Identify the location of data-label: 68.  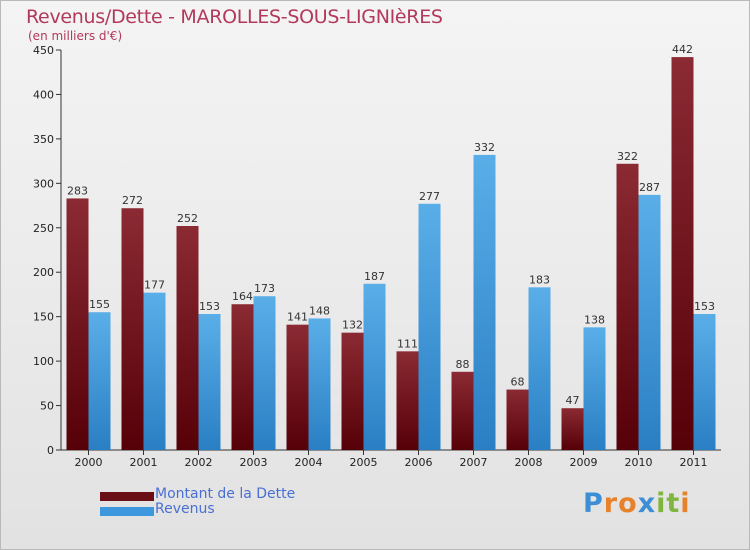
(518, 382).